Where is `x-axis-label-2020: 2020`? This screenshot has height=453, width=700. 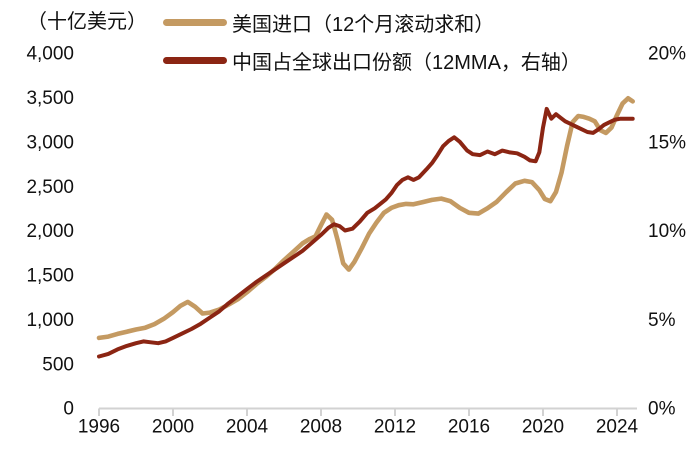
x-axis-label-2020: 2020 is located at coordinates (543, 427).